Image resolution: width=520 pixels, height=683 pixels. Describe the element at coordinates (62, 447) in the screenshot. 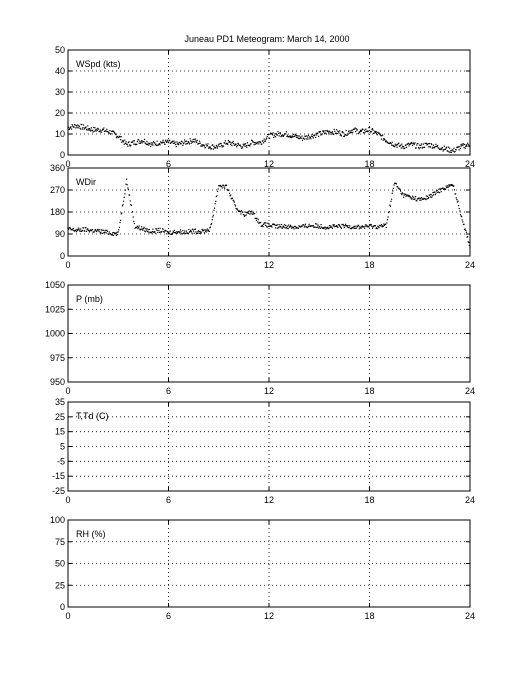

I see `y-tick-label: 5` at that location.